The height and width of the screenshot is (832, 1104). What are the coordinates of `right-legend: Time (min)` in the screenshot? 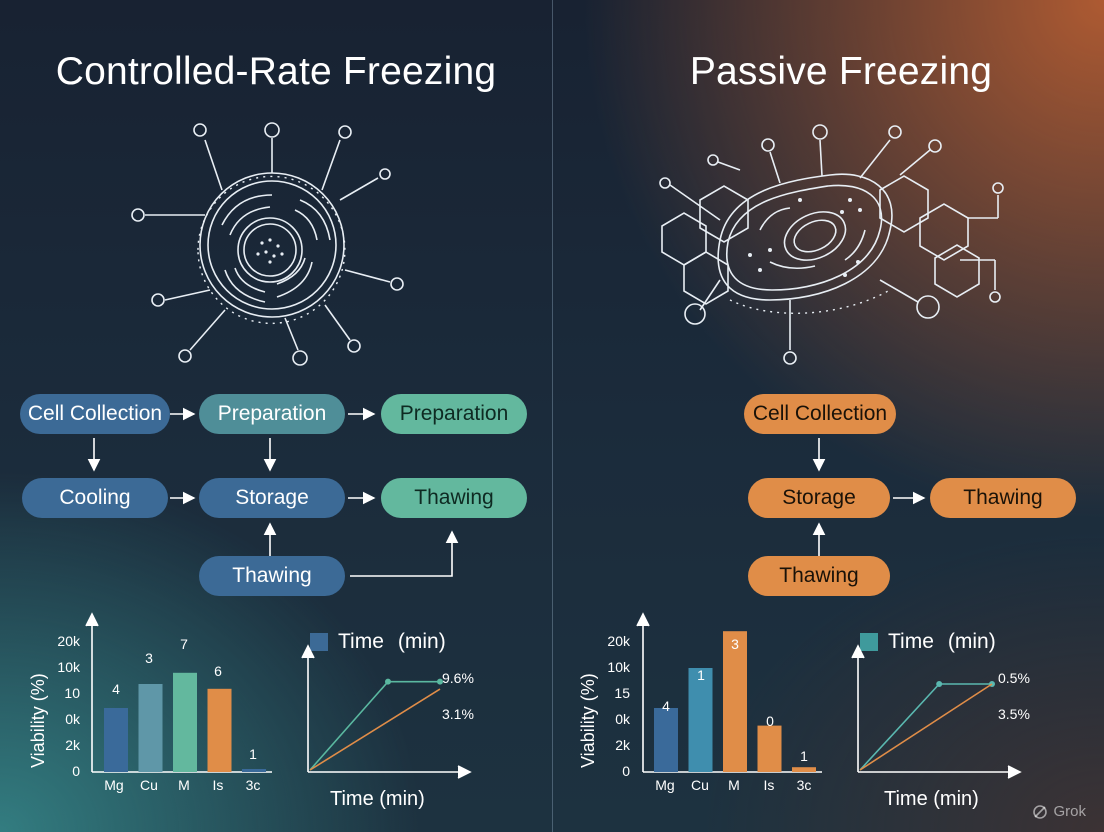 It's located at (928, 642).